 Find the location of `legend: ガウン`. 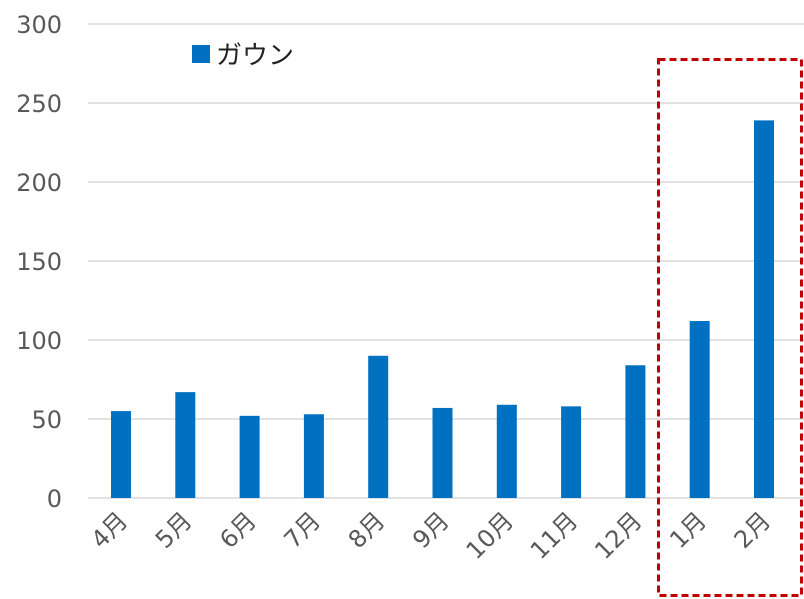

legend: ガウン is located at coordinates (243, 56).